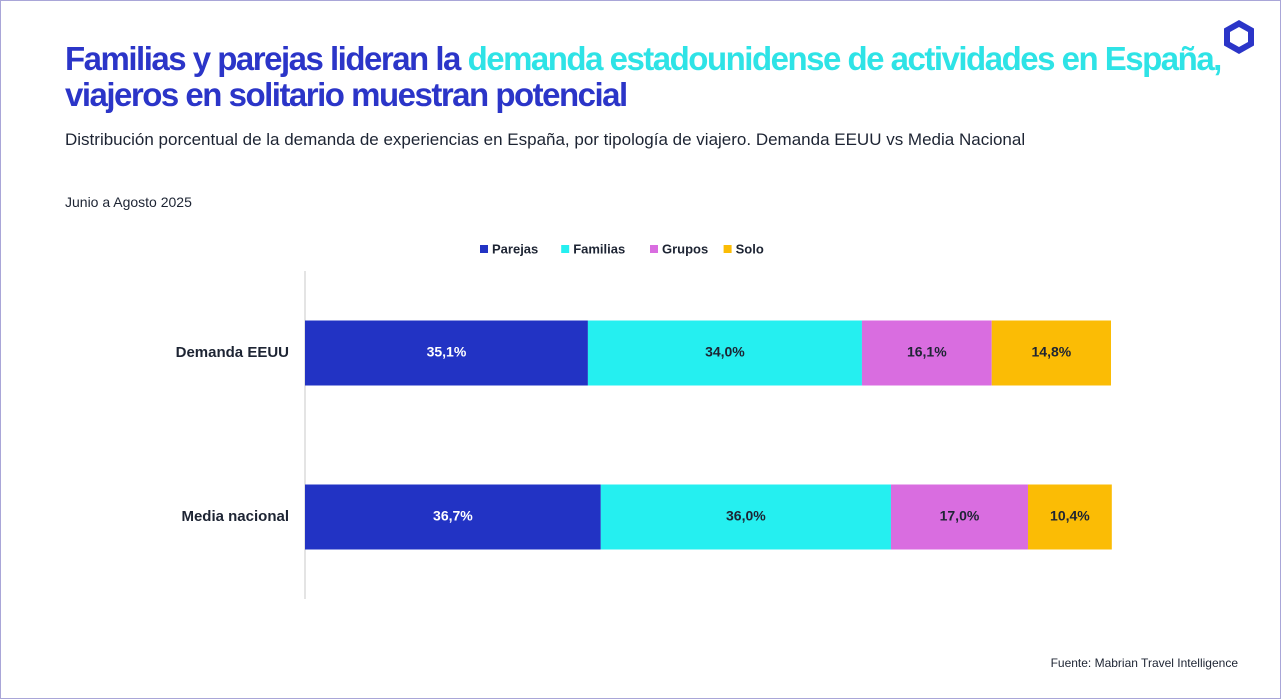 The width and height of the screenshot is (1281, 699). I want to click on value-label: 16,1%, so click(927, 352).